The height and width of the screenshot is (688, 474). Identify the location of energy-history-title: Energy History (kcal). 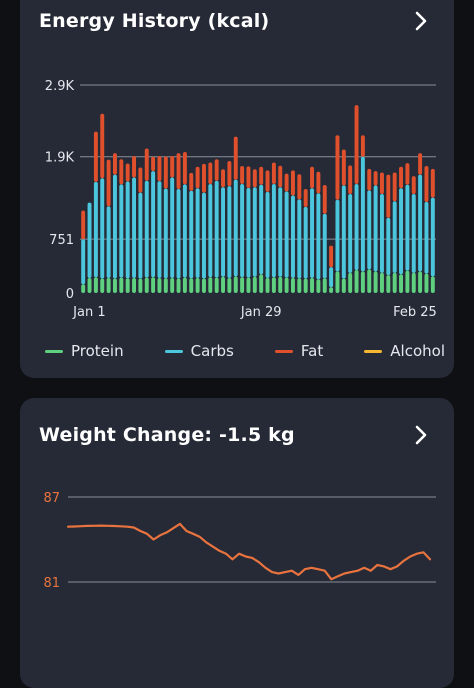
(154, 21).